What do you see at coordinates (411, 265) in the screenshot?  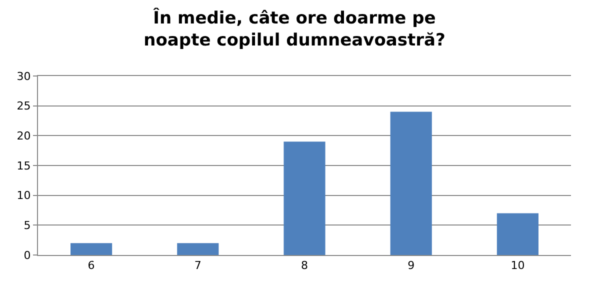 I see `x-tick-label: 9` at bounding box center [411, 265].